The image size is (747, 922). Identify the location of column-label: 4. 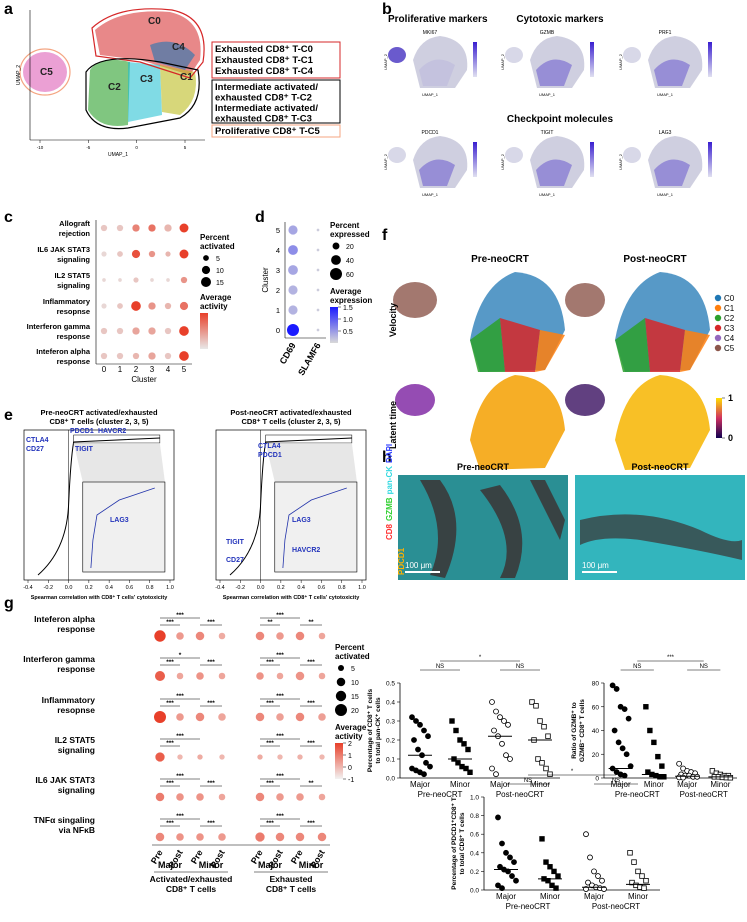
(168, 369).